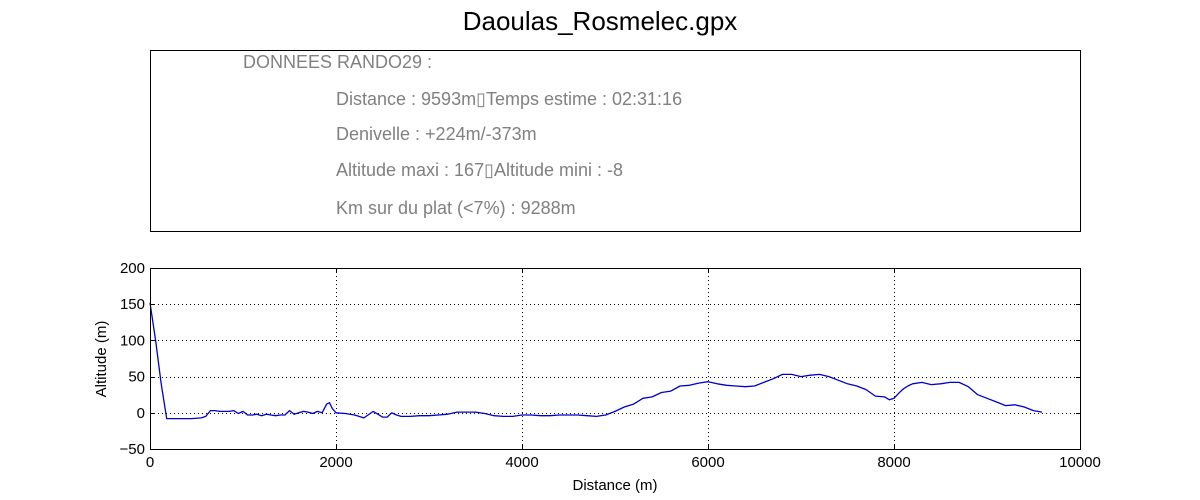 This screenshot has width=1200, height=500. I want to click on info-line-denivelle: Denivelle : +224m/-373m, so click(436, 134).